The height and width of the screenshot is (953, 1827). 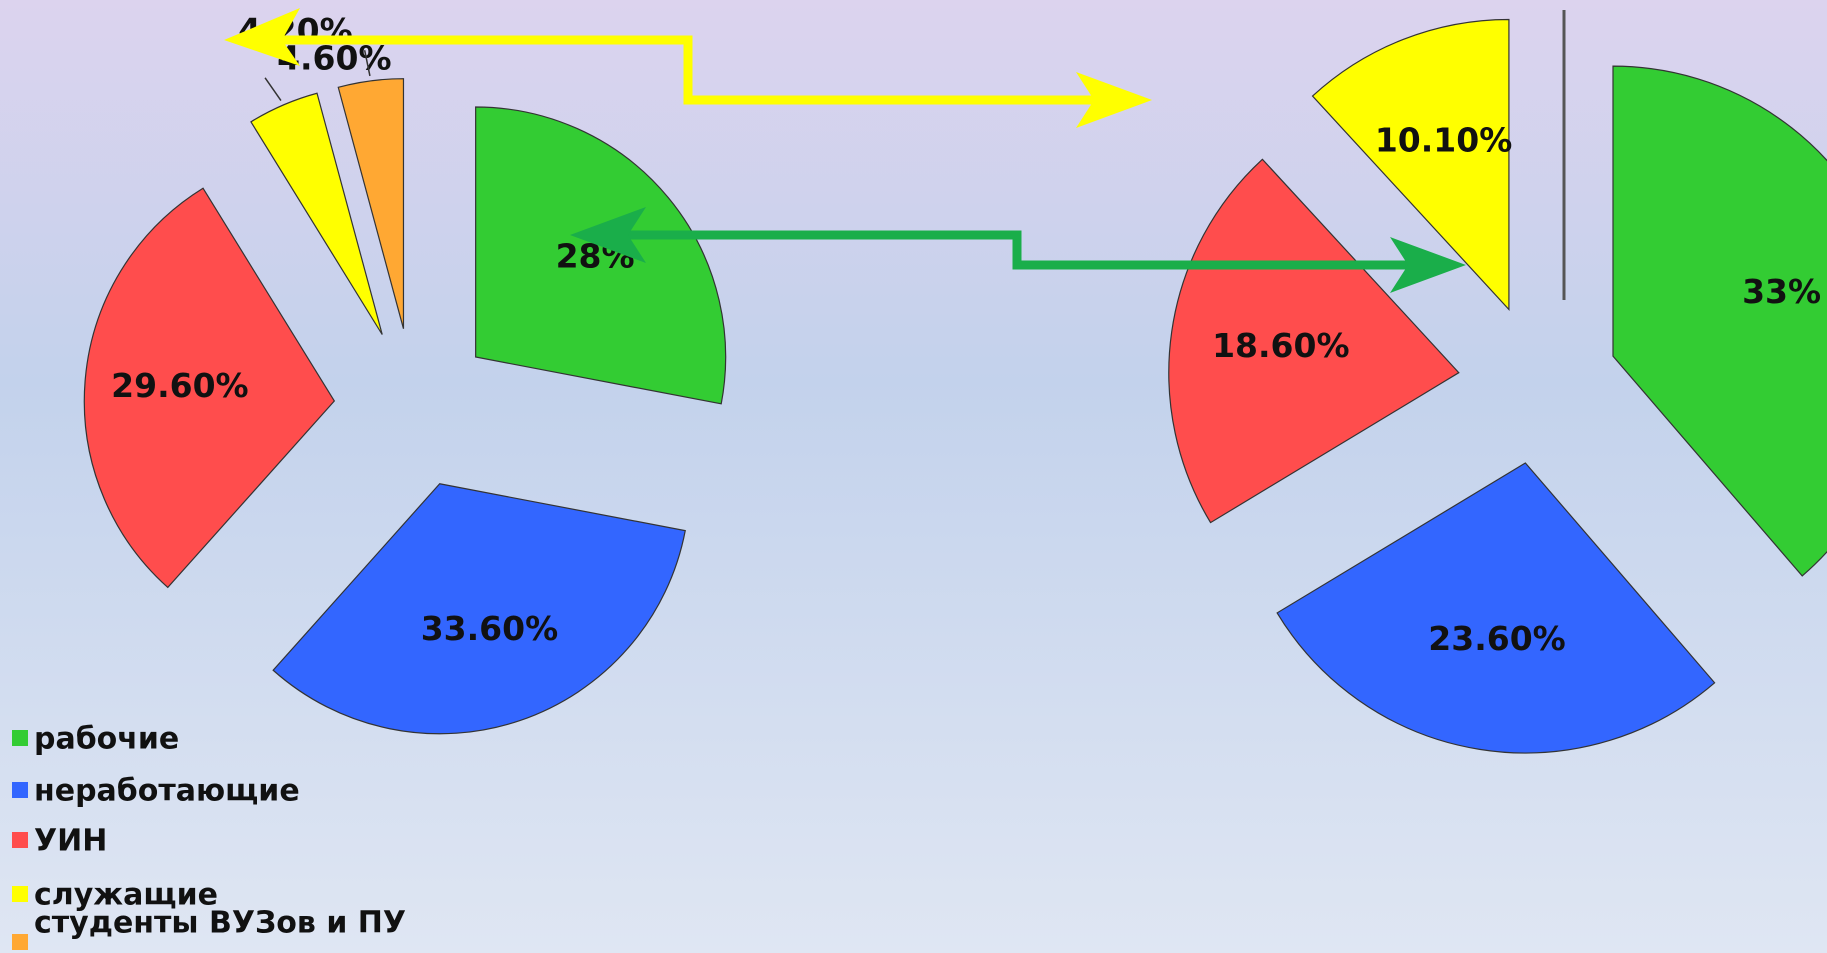 I want to click on legend-label: рабочие, so click(x=106, y=739).